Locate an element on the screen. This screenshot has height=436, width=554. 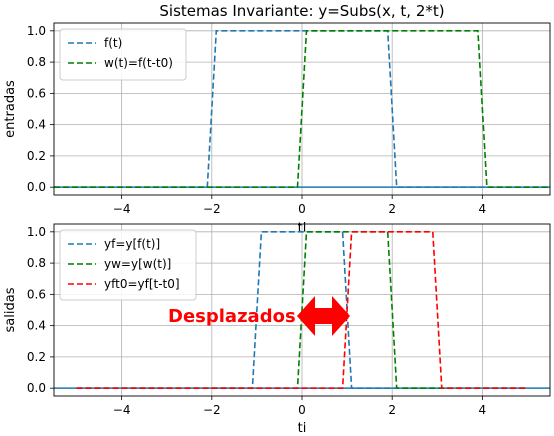
legend-label-3: yft0=yf[t-t0] is located at coordinates (142, 284).